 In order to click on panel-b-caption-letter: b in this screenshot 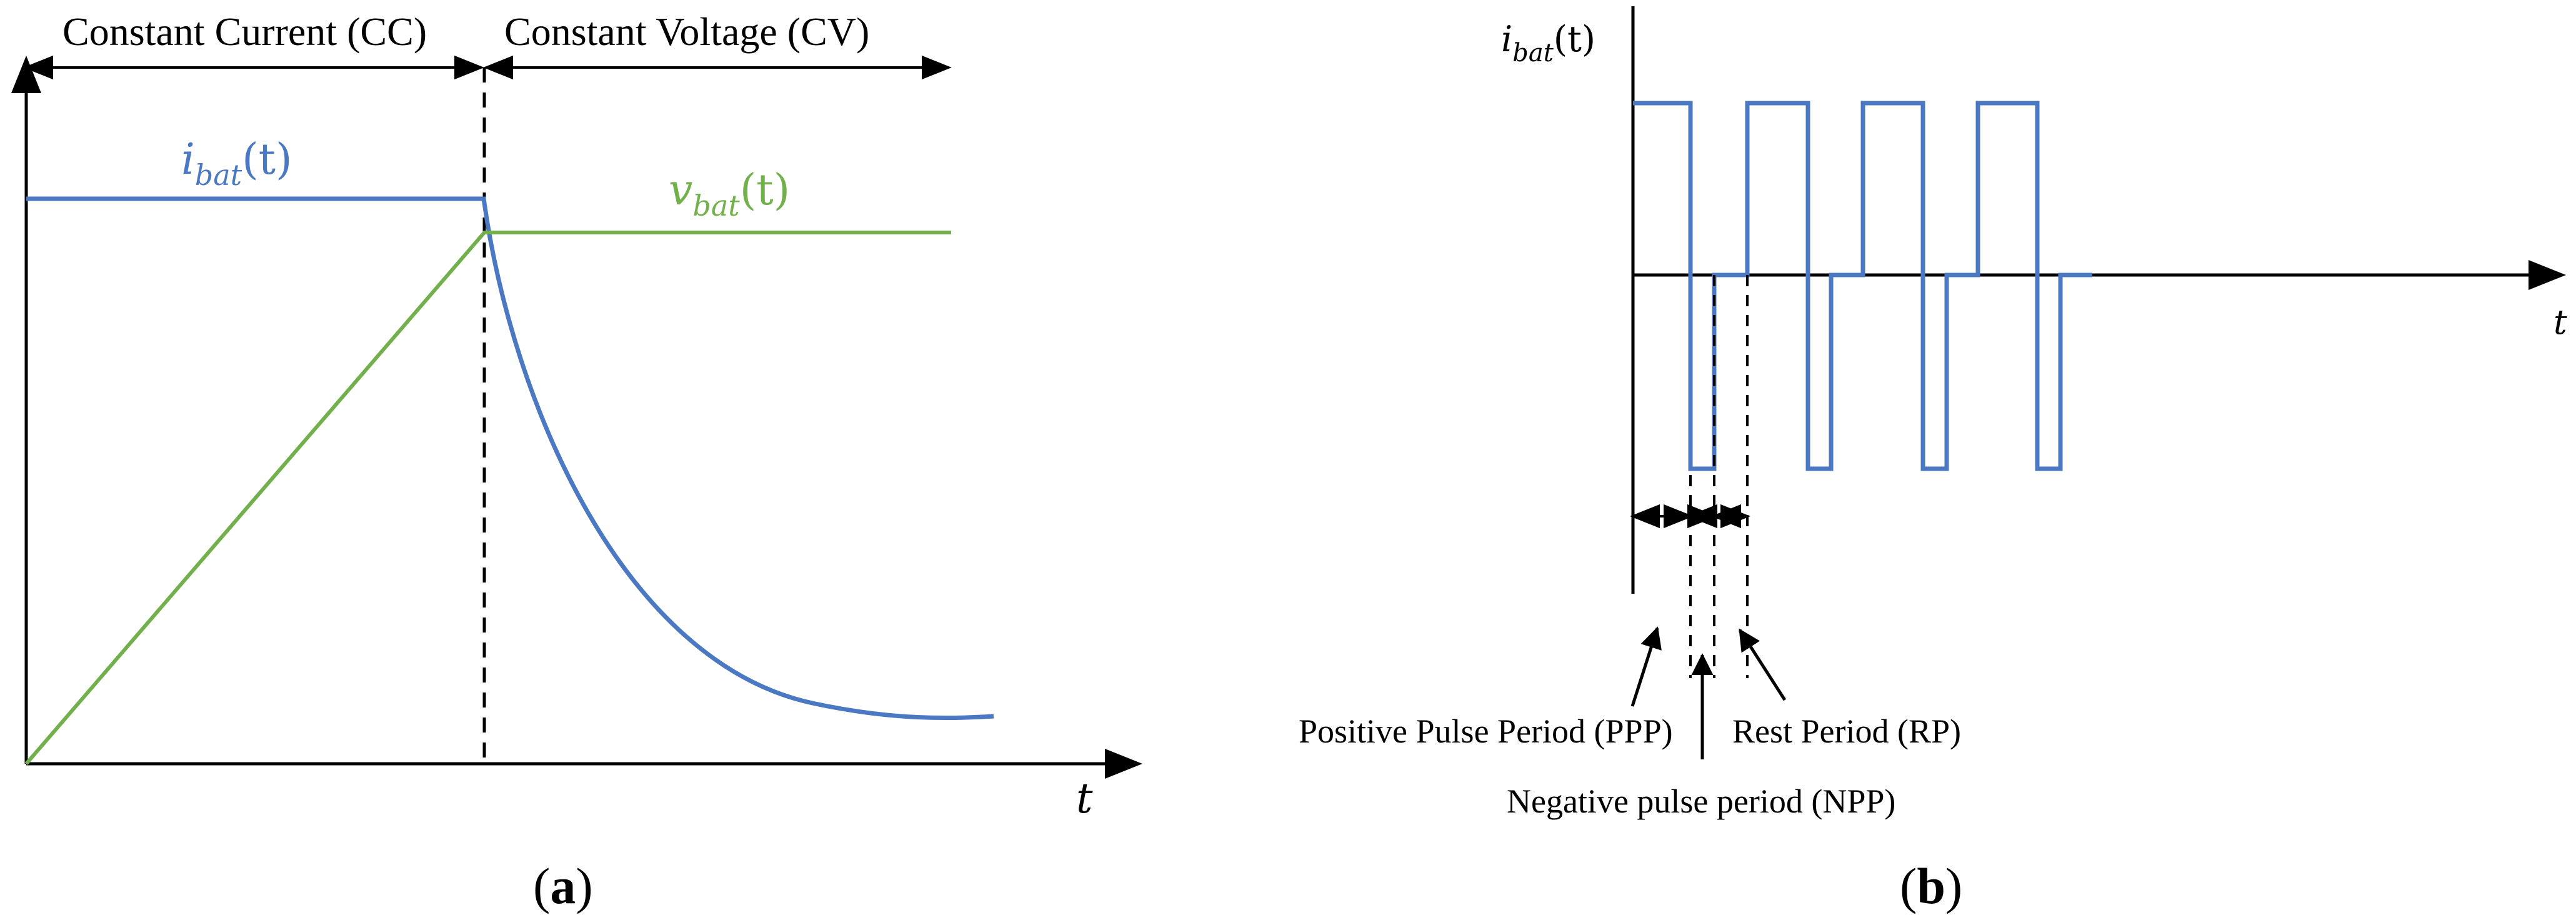, I will do `click(1931, 886)`.